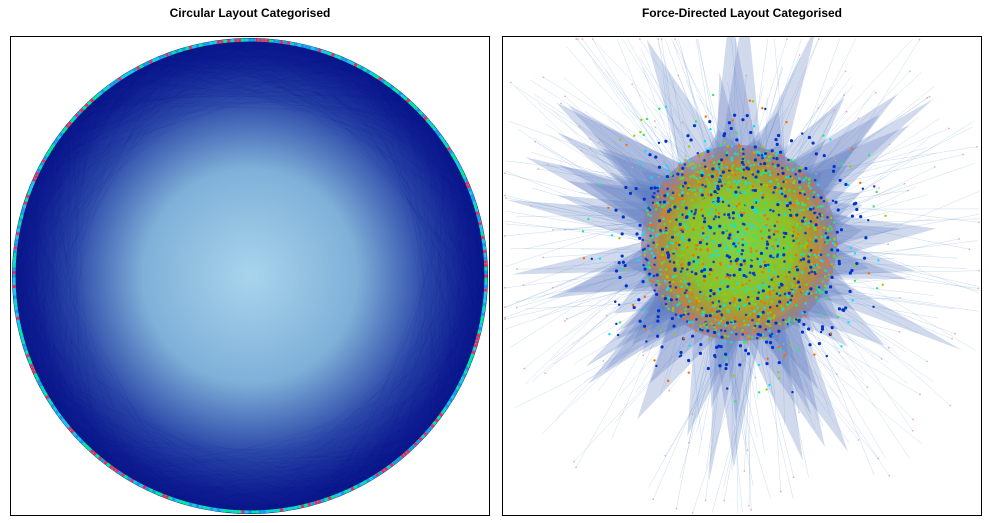 The width and height of the screenshot is (989, 523). What do you see at coordinates (250, 13) in the screenshot?
I see `circular-layout-title: Circular Layout Categorised` at bounding box center [250, 13].